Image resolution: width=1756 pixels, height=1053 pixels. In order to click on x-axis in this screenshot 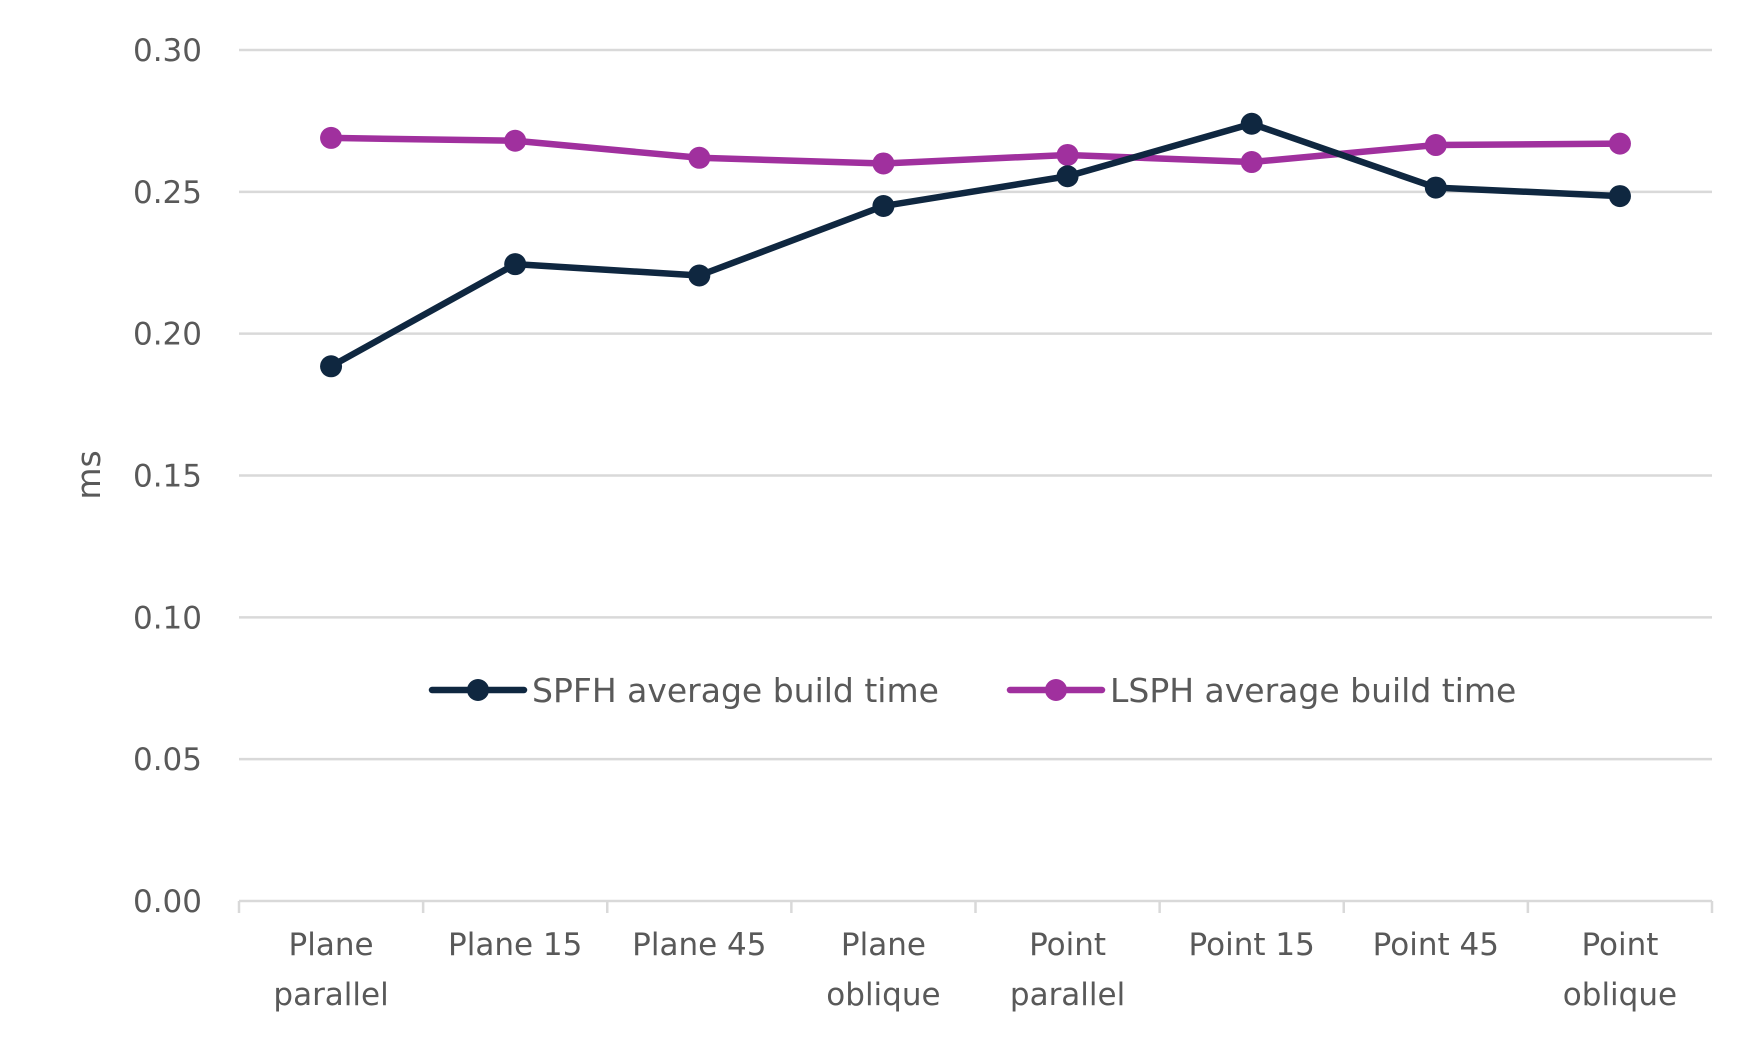, I will do `click(975, 906)`.